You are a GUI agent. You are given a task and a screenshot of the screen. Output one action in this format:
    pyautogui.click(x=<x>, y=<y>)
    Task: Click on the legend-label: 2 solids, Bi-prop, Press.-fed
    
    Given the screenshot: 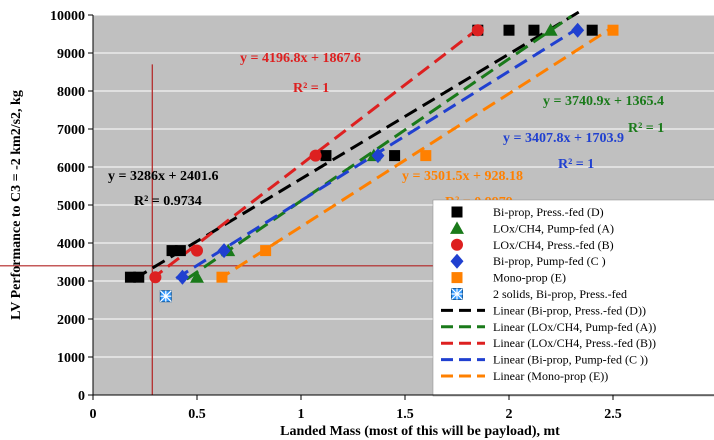 What is the action you would take?
    pyautogui.click(x=560, y=294)
    